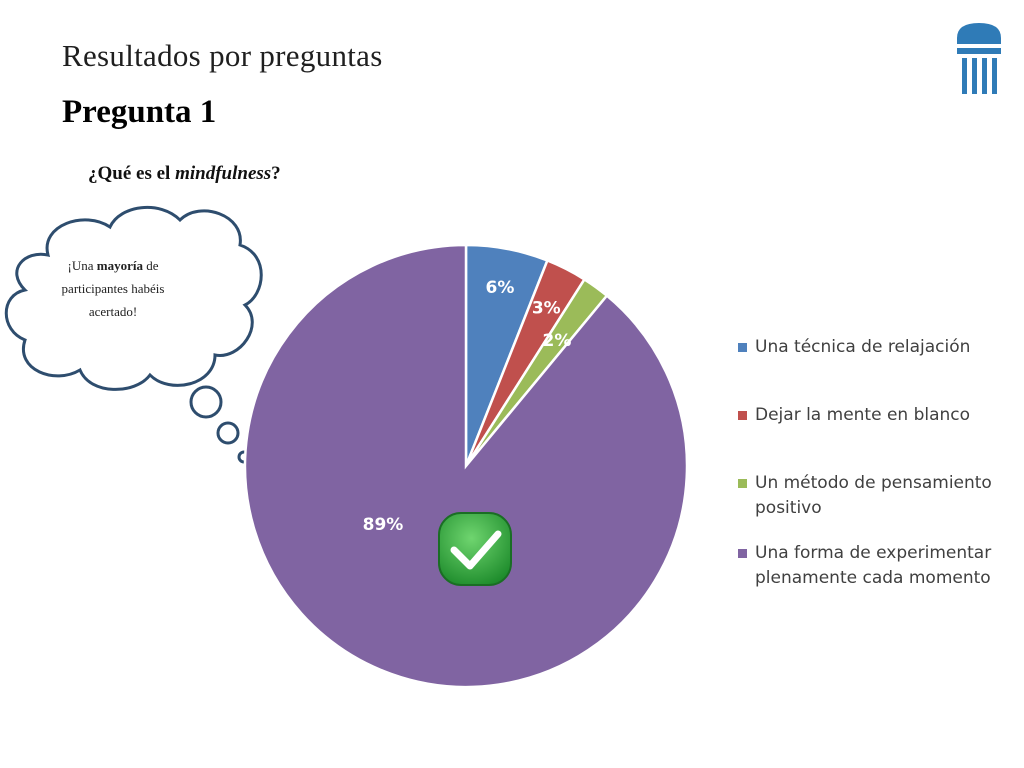  Describe the element at coordinates (546, 308) in the screenshot. I see `data-label-slice-mente-en-blanco: 3%` at that location.